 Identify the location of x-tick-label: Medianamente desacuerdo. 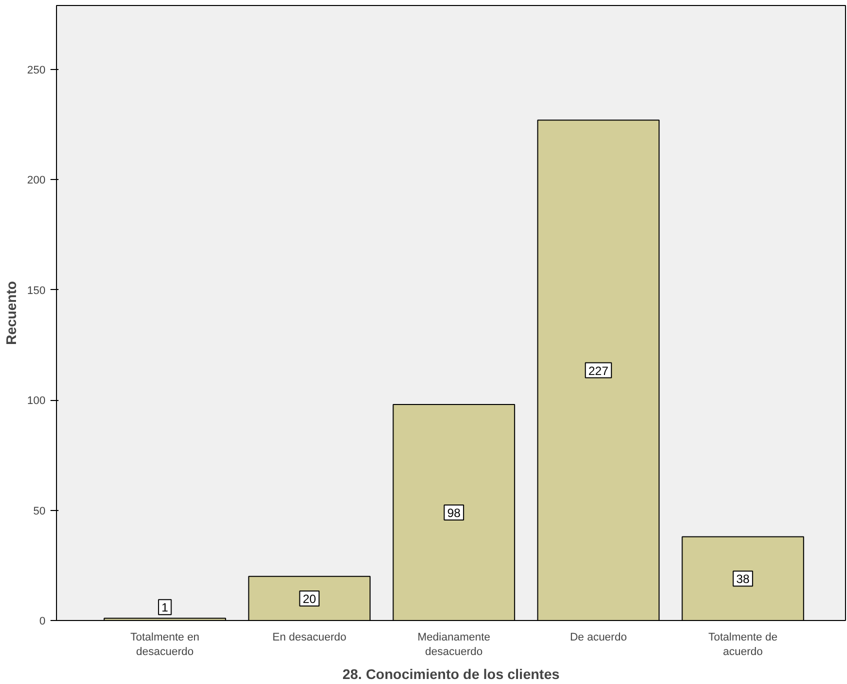
(454, 645).